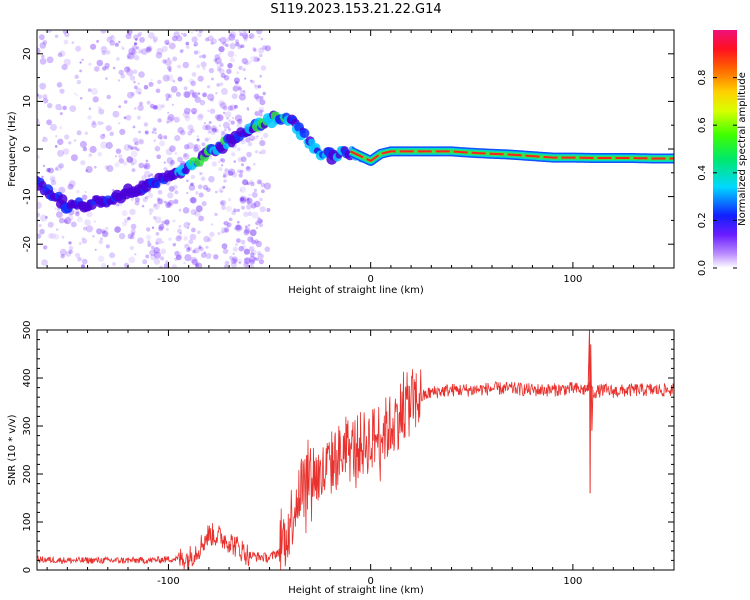  I want to click on y-tick-label: 0, so click(27, 570).